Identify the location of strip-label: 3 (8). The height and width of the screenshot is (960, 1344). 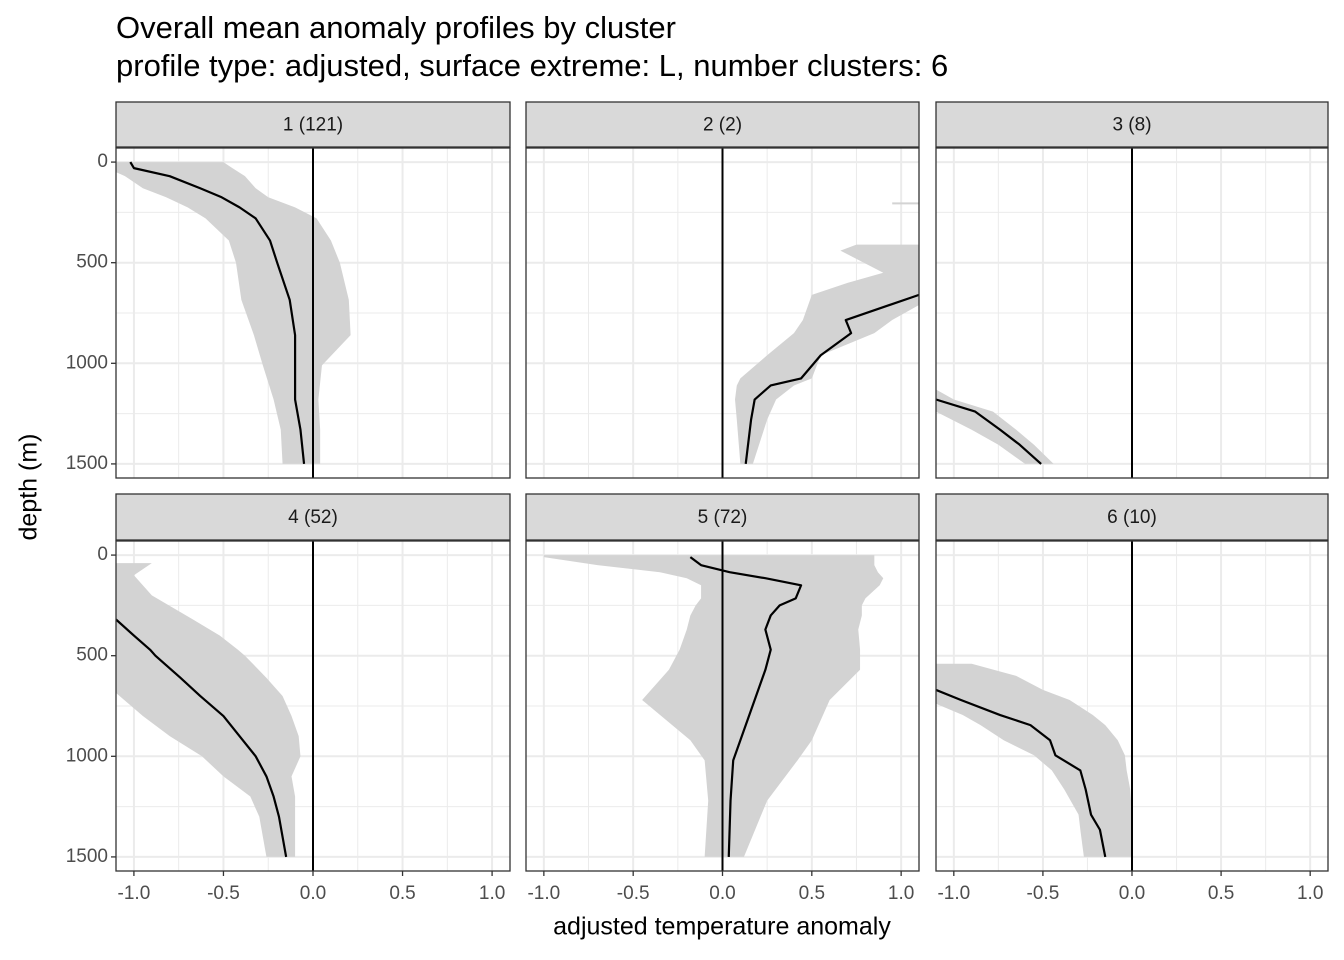
(1131, 125).